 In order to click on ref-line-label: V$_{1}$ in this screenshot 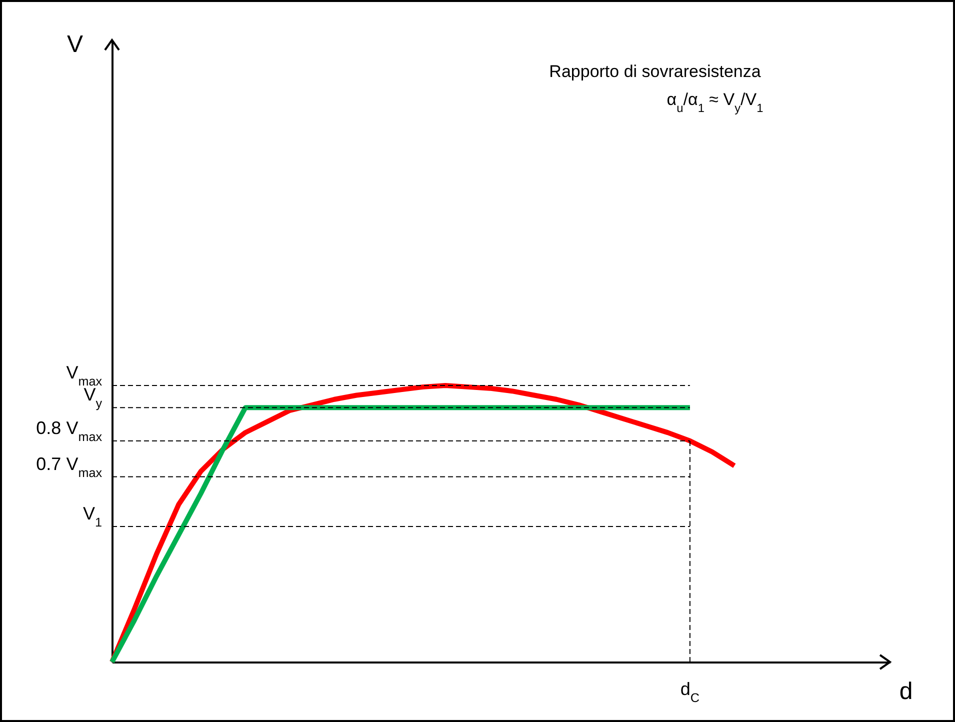, I will do `click(92, 517)`.